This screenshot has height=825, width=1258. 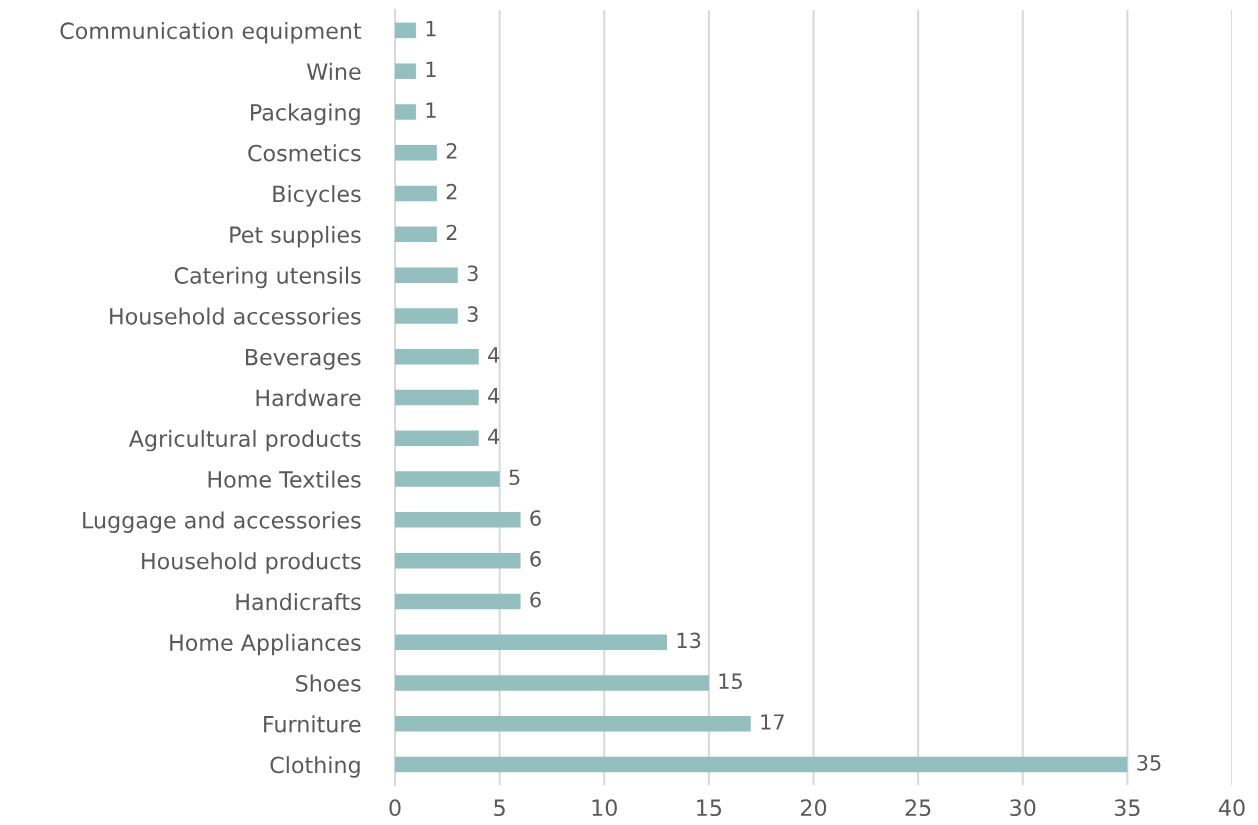 What do you see at coordinates (265, 644) in the screenshot?
I see `y-tick-label: Home Appliances` at bounding box center [265, 644].